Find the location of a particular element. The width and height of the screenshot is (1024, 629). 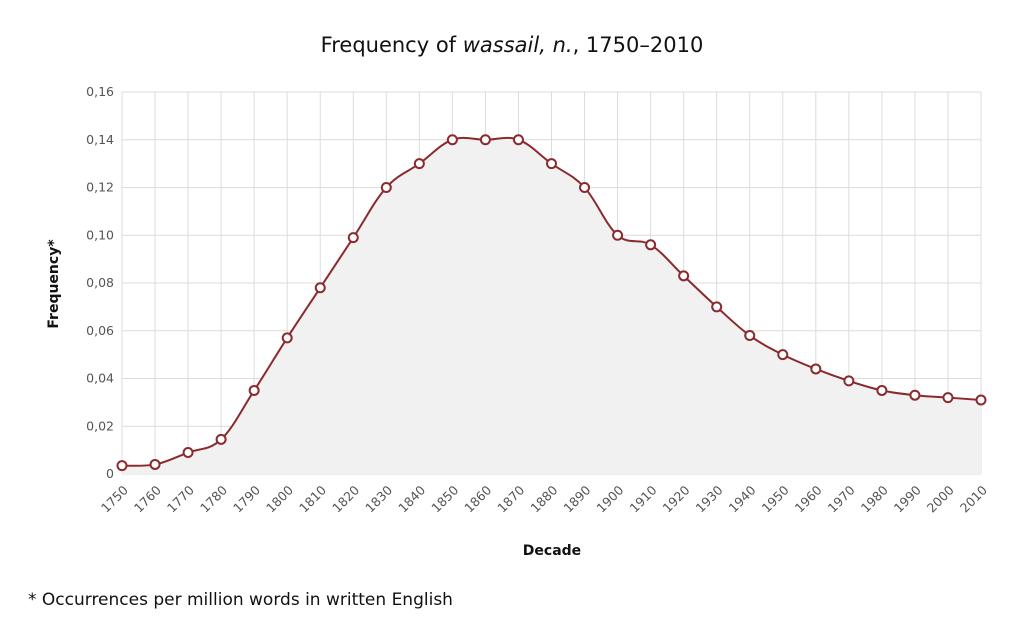

x-tick-label: 1810 is located at coordinates (312, 498).